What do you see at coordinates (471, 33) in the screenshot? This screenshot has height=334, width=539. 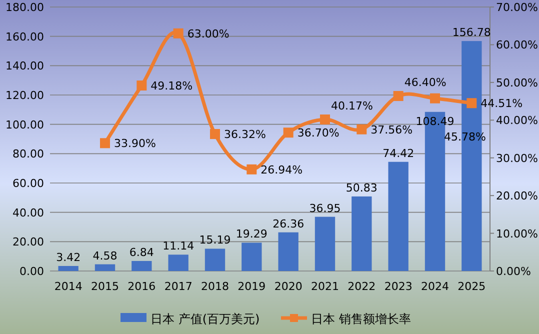 I see `data-label: 156.78` at bounding box center [471, 33].